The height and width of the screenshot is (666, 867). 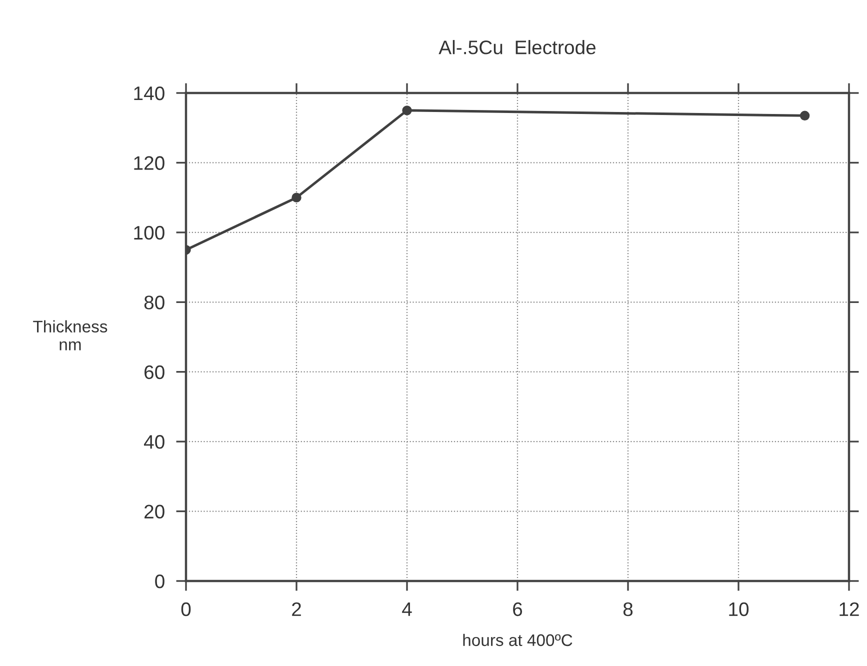 I want to click on y-tick-label: 0, so click(x=159, y=581).